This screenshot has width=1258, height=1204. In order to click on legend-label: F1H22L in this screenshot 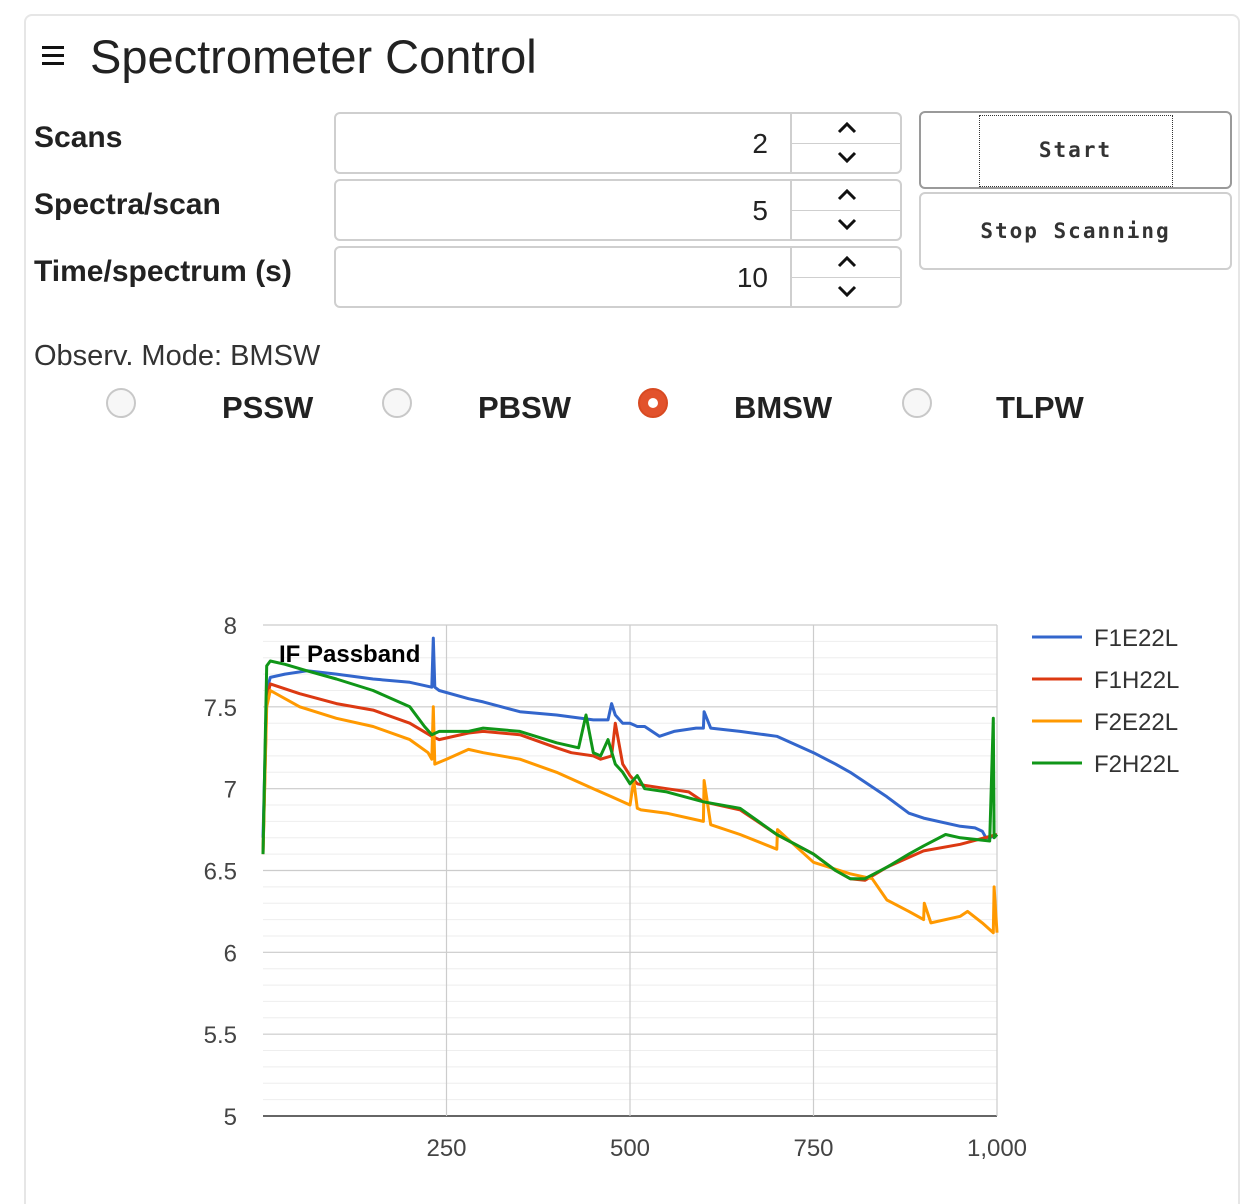, I will do `click(1136, 680)`.